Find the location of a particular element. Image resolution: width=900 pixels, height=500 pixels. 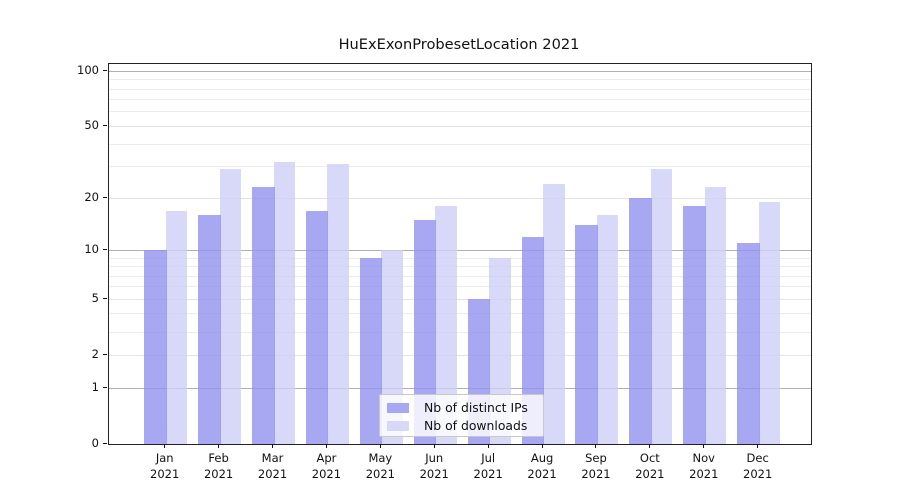

x-tick-mark-jan is located at coordinates (165, 446).